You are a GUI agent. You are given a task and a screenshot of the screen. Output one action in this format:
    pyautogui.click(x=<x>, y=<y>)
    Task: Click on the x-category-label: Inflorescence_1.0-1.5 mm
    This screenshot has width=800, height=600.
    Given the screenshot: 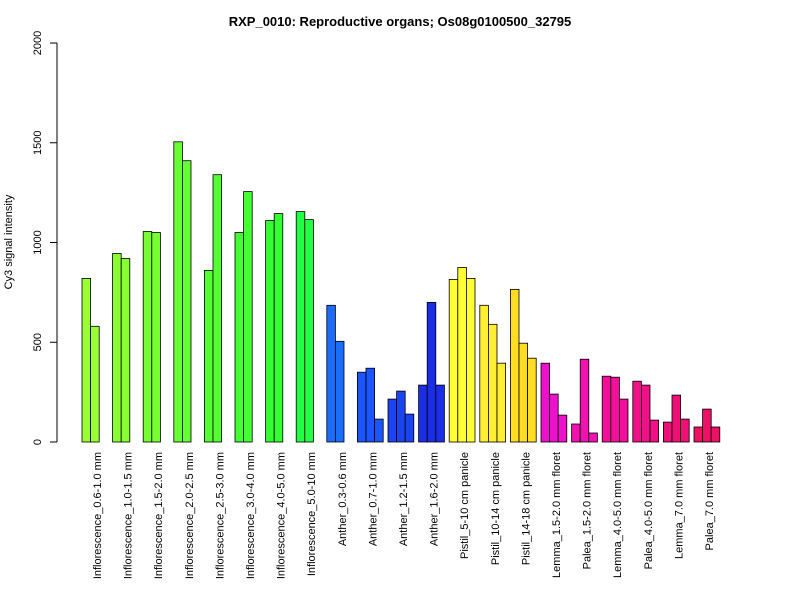 What is the action you would take?
    pyautogui.click(x=129, y=515)
    